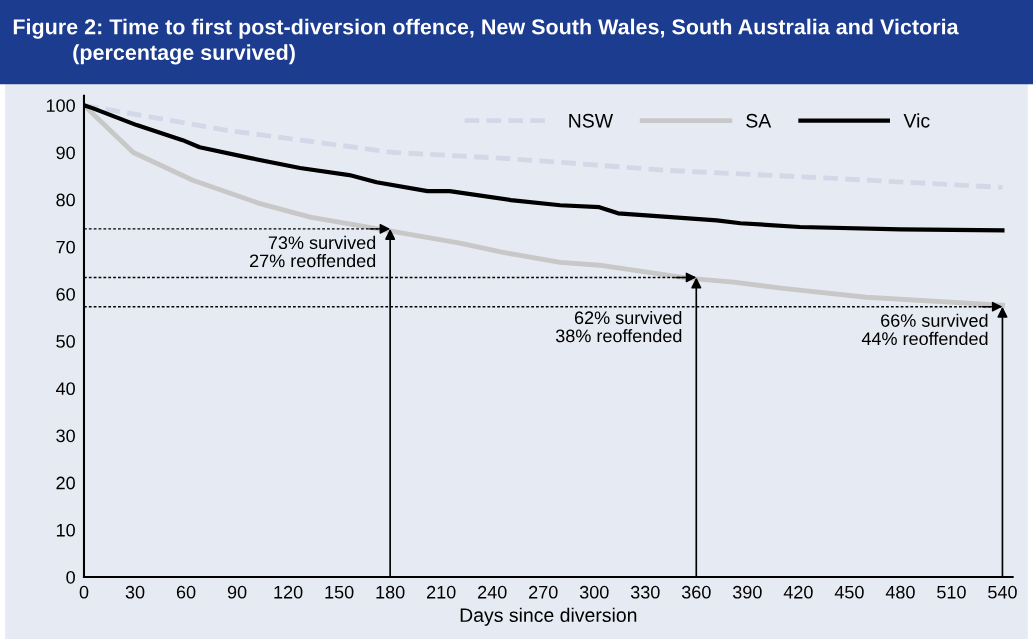 This screenshot has height=639, width=1033. Describe the element at coordinates (1002, 592) in the screenshot. I see `x-tick-label: 540` at that location.